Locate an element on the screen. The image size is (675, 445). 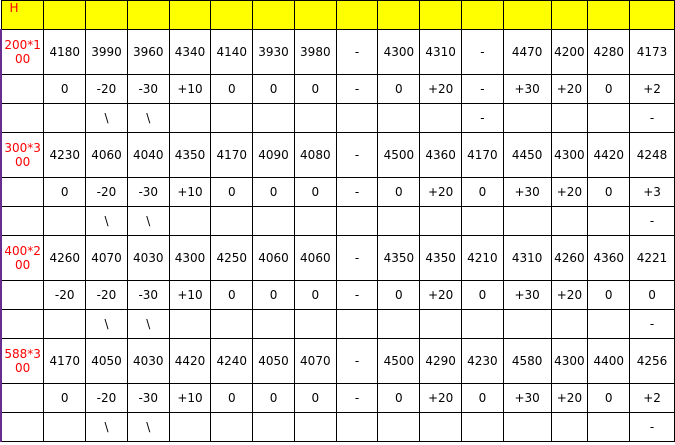
table-cell: 4210 is located at coordinates (482, 258).